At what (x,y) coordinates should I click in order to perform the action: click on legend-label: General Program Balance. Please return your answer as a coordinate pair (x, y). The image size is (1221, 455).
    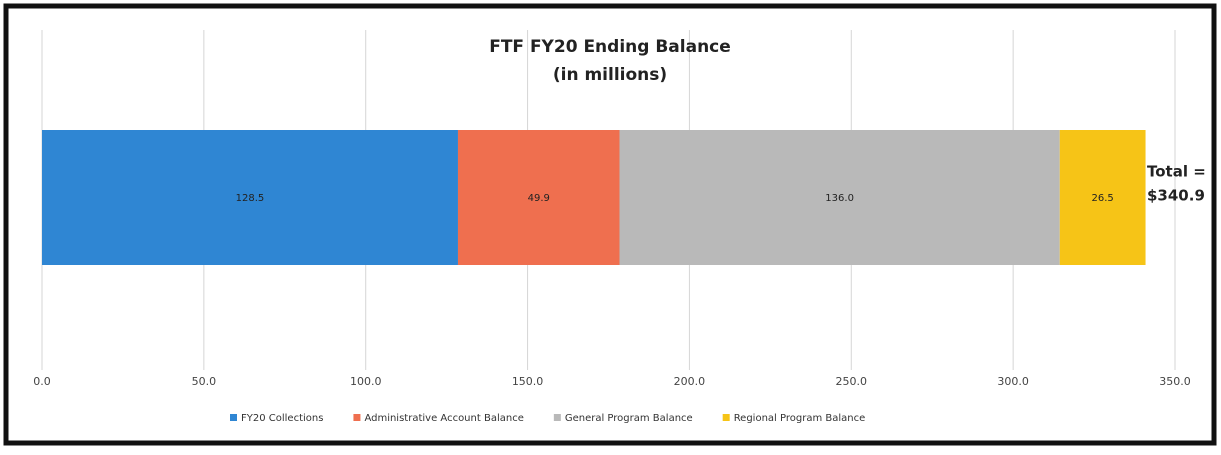
    Looking at the image, I should click on (629, 418).